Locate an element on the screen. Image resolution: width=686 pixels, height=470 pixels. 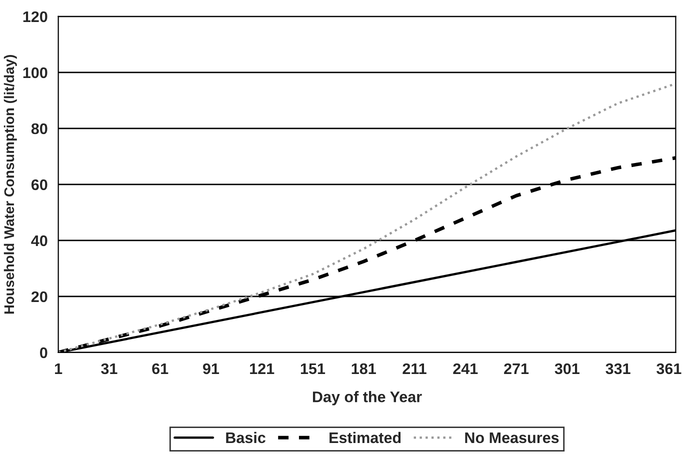
x-tick-label: 121 is located at coordinates (262, 368).